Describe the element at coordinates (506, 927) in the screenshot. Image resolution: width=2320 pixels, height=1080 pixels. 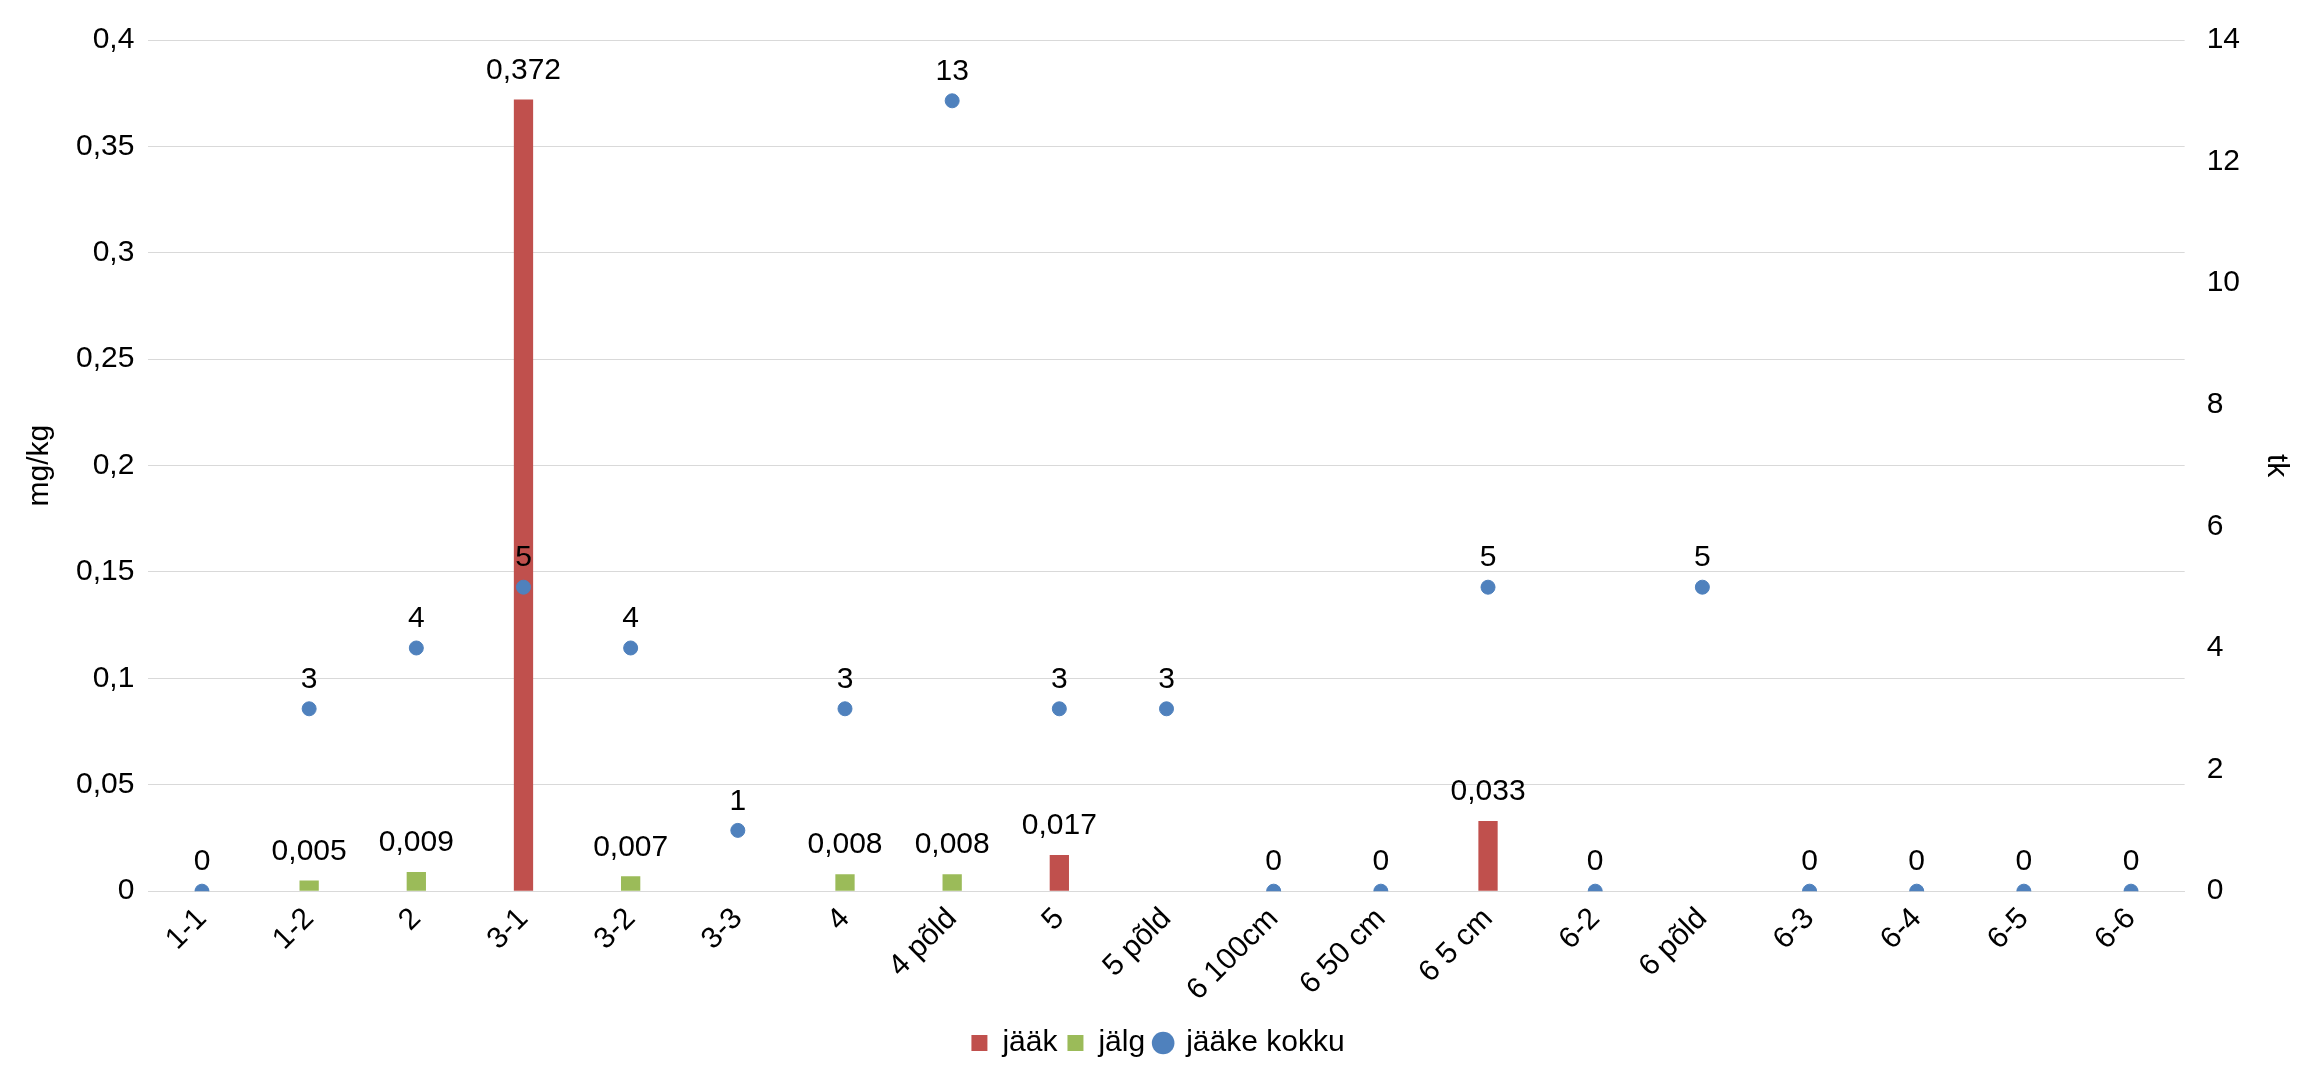
I see `x-tick-label: 3-1` at that location.